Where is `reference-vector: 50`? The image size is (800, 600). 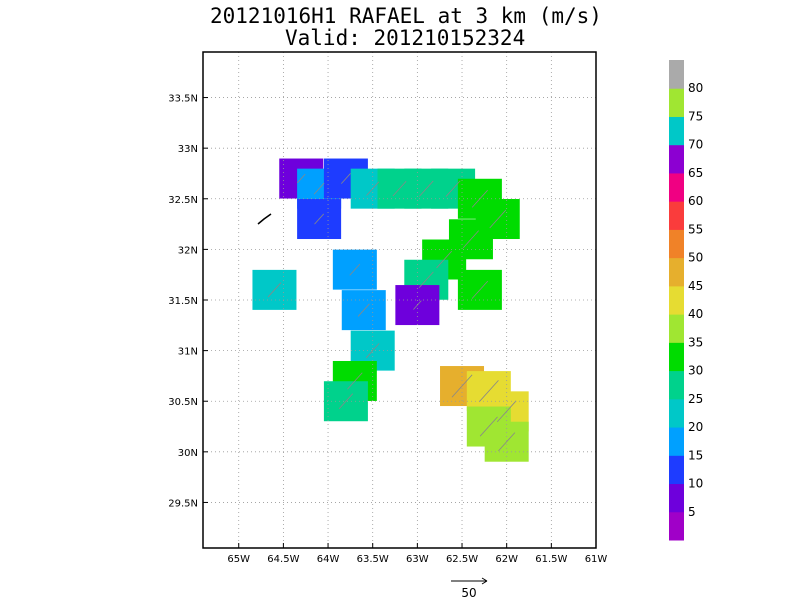 reference-vector: 50 is located at coordinates (469, 588).